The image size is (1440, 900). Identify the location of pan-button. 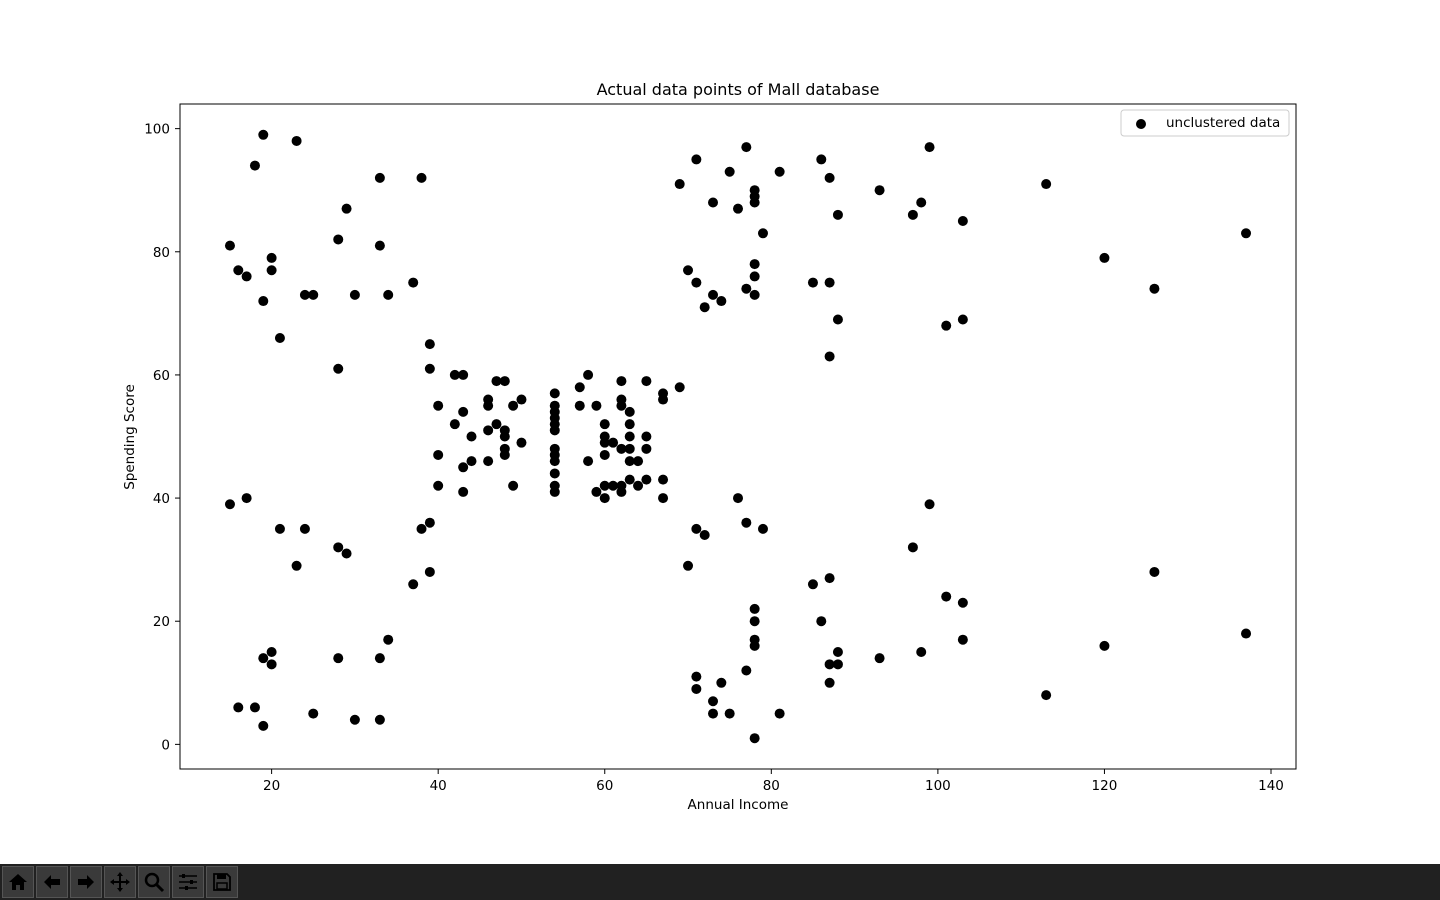
(120, 882).